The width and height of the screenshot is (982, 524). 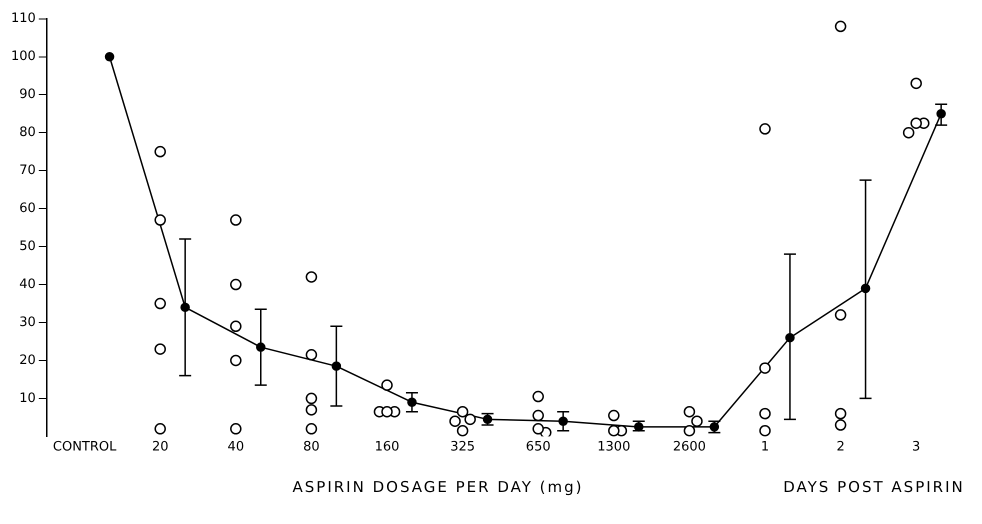 I want to click on x-tick-label: 3, so click(x=916, y=447).